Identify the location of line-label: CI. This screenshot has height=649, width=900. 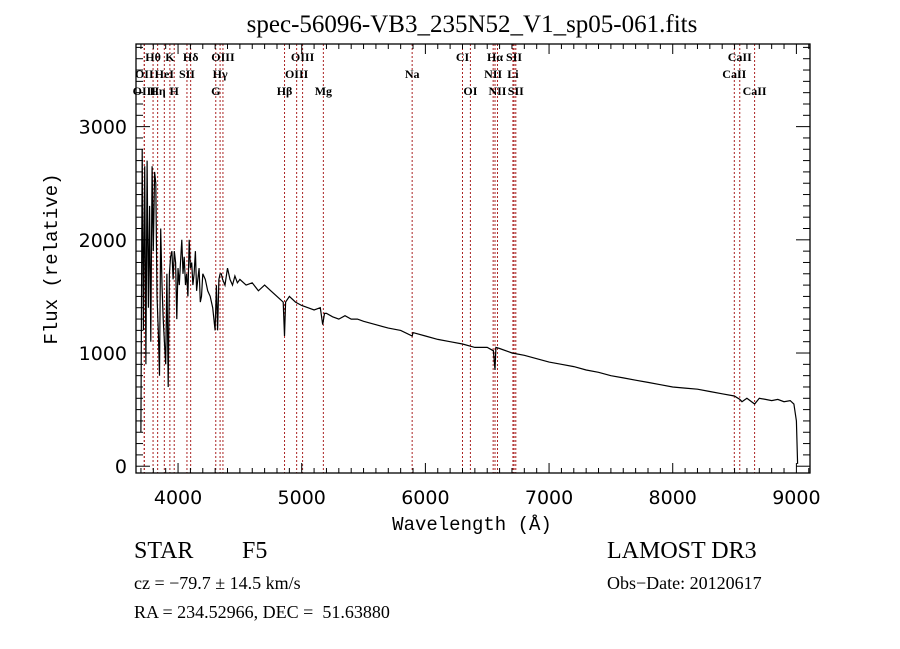
(463, 57).